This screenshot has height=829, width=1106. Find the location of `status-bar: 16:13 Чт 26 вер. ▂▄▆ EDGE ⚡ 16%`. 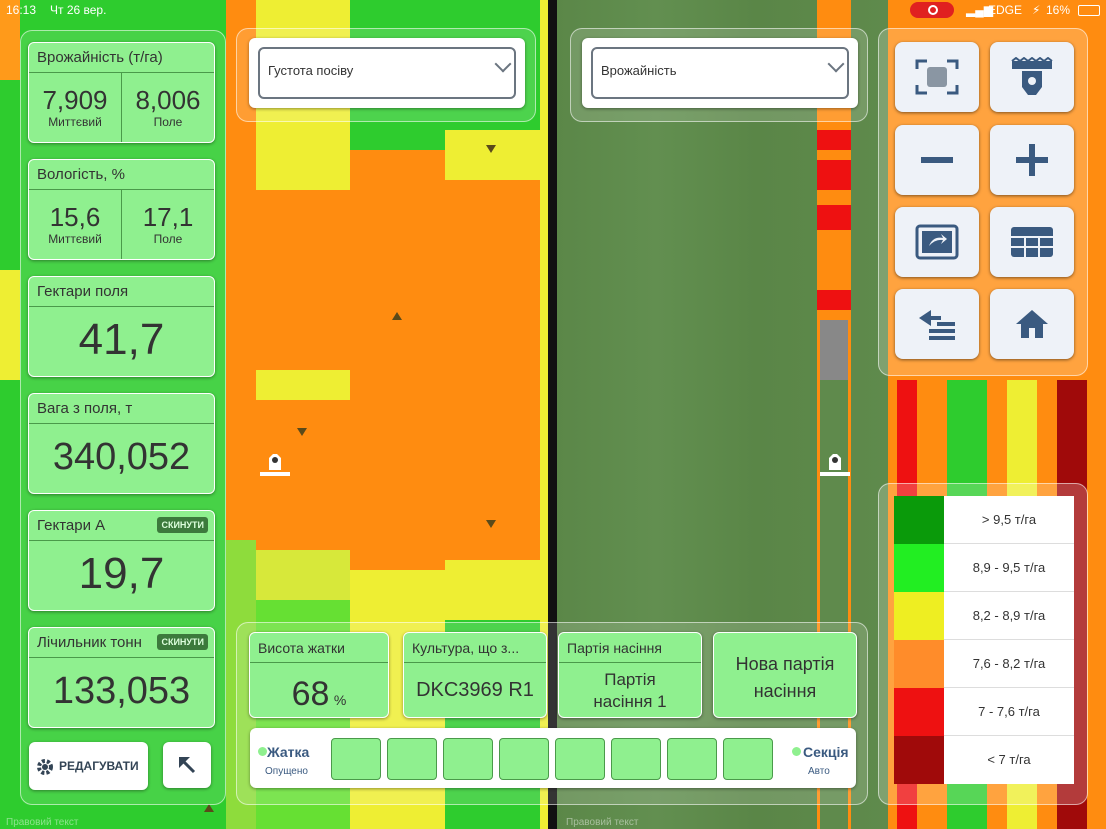

status-bar: 16:13 Чт 26 вер. ▂▄▆ EDGE ⚡ 16% is located at coordinates (553, 11).